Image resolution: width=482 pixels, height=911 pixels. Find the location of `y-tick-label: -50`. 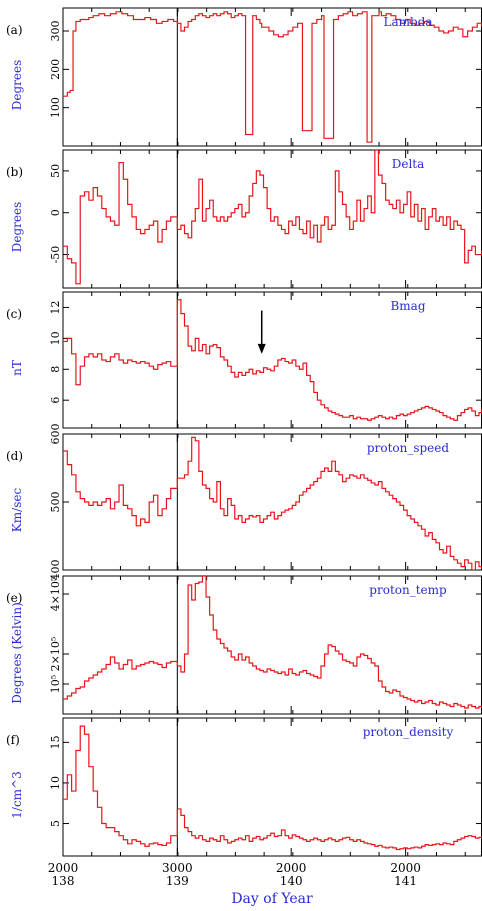

y-tick-label: -50 is located at coordinates (55, 255).